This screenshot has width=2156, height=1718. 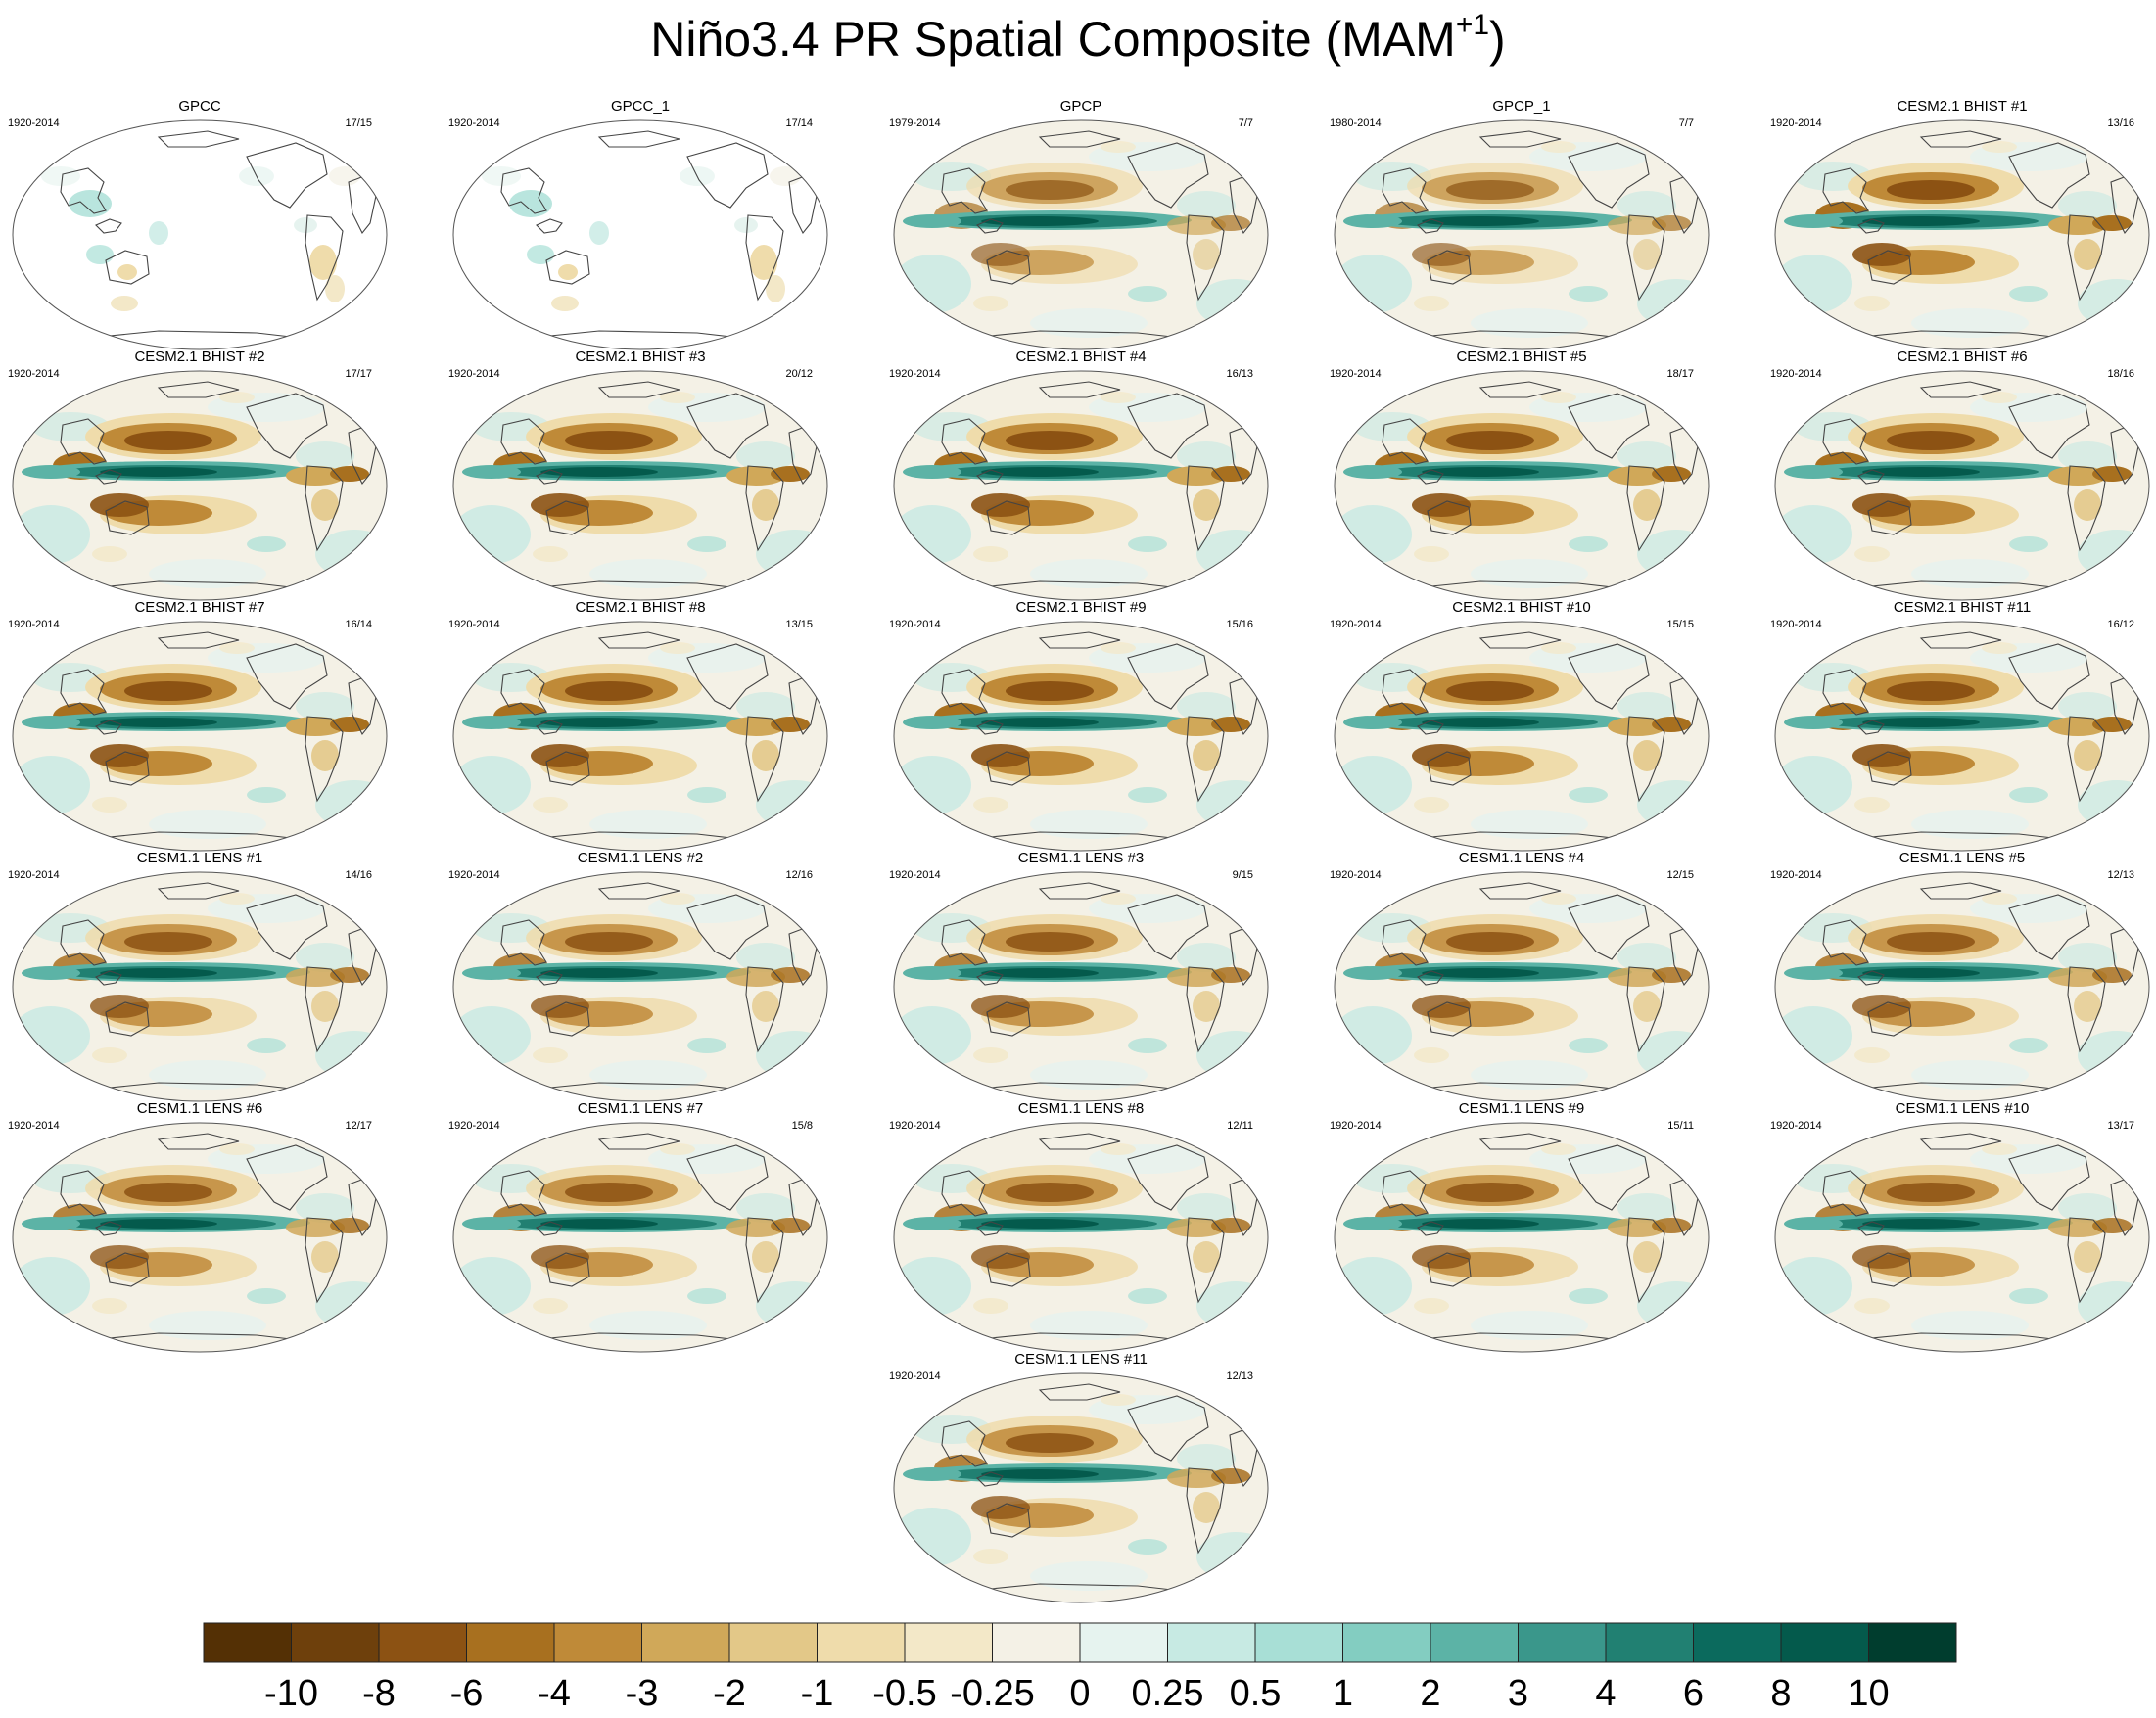 What do you see at coordinates (1256, 1693) in the screenshot?
I see `colorbar-tick-label: 0.5` at bounding box center [1256, 1693].